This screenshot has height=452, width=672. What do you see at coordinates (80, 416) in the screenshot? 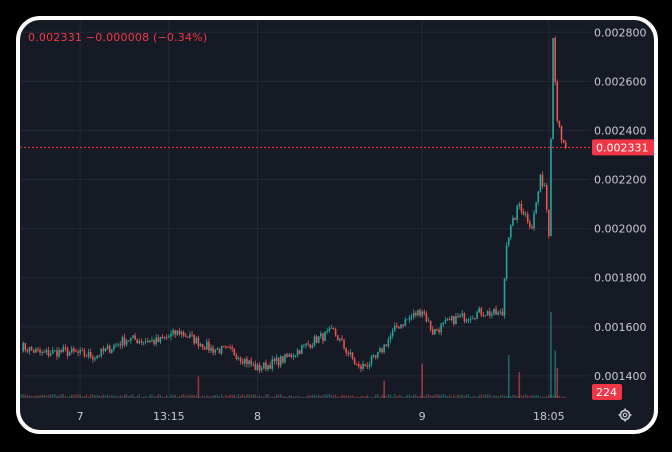
I see `x-tick-label: 7` at bounding box center [80, 416].